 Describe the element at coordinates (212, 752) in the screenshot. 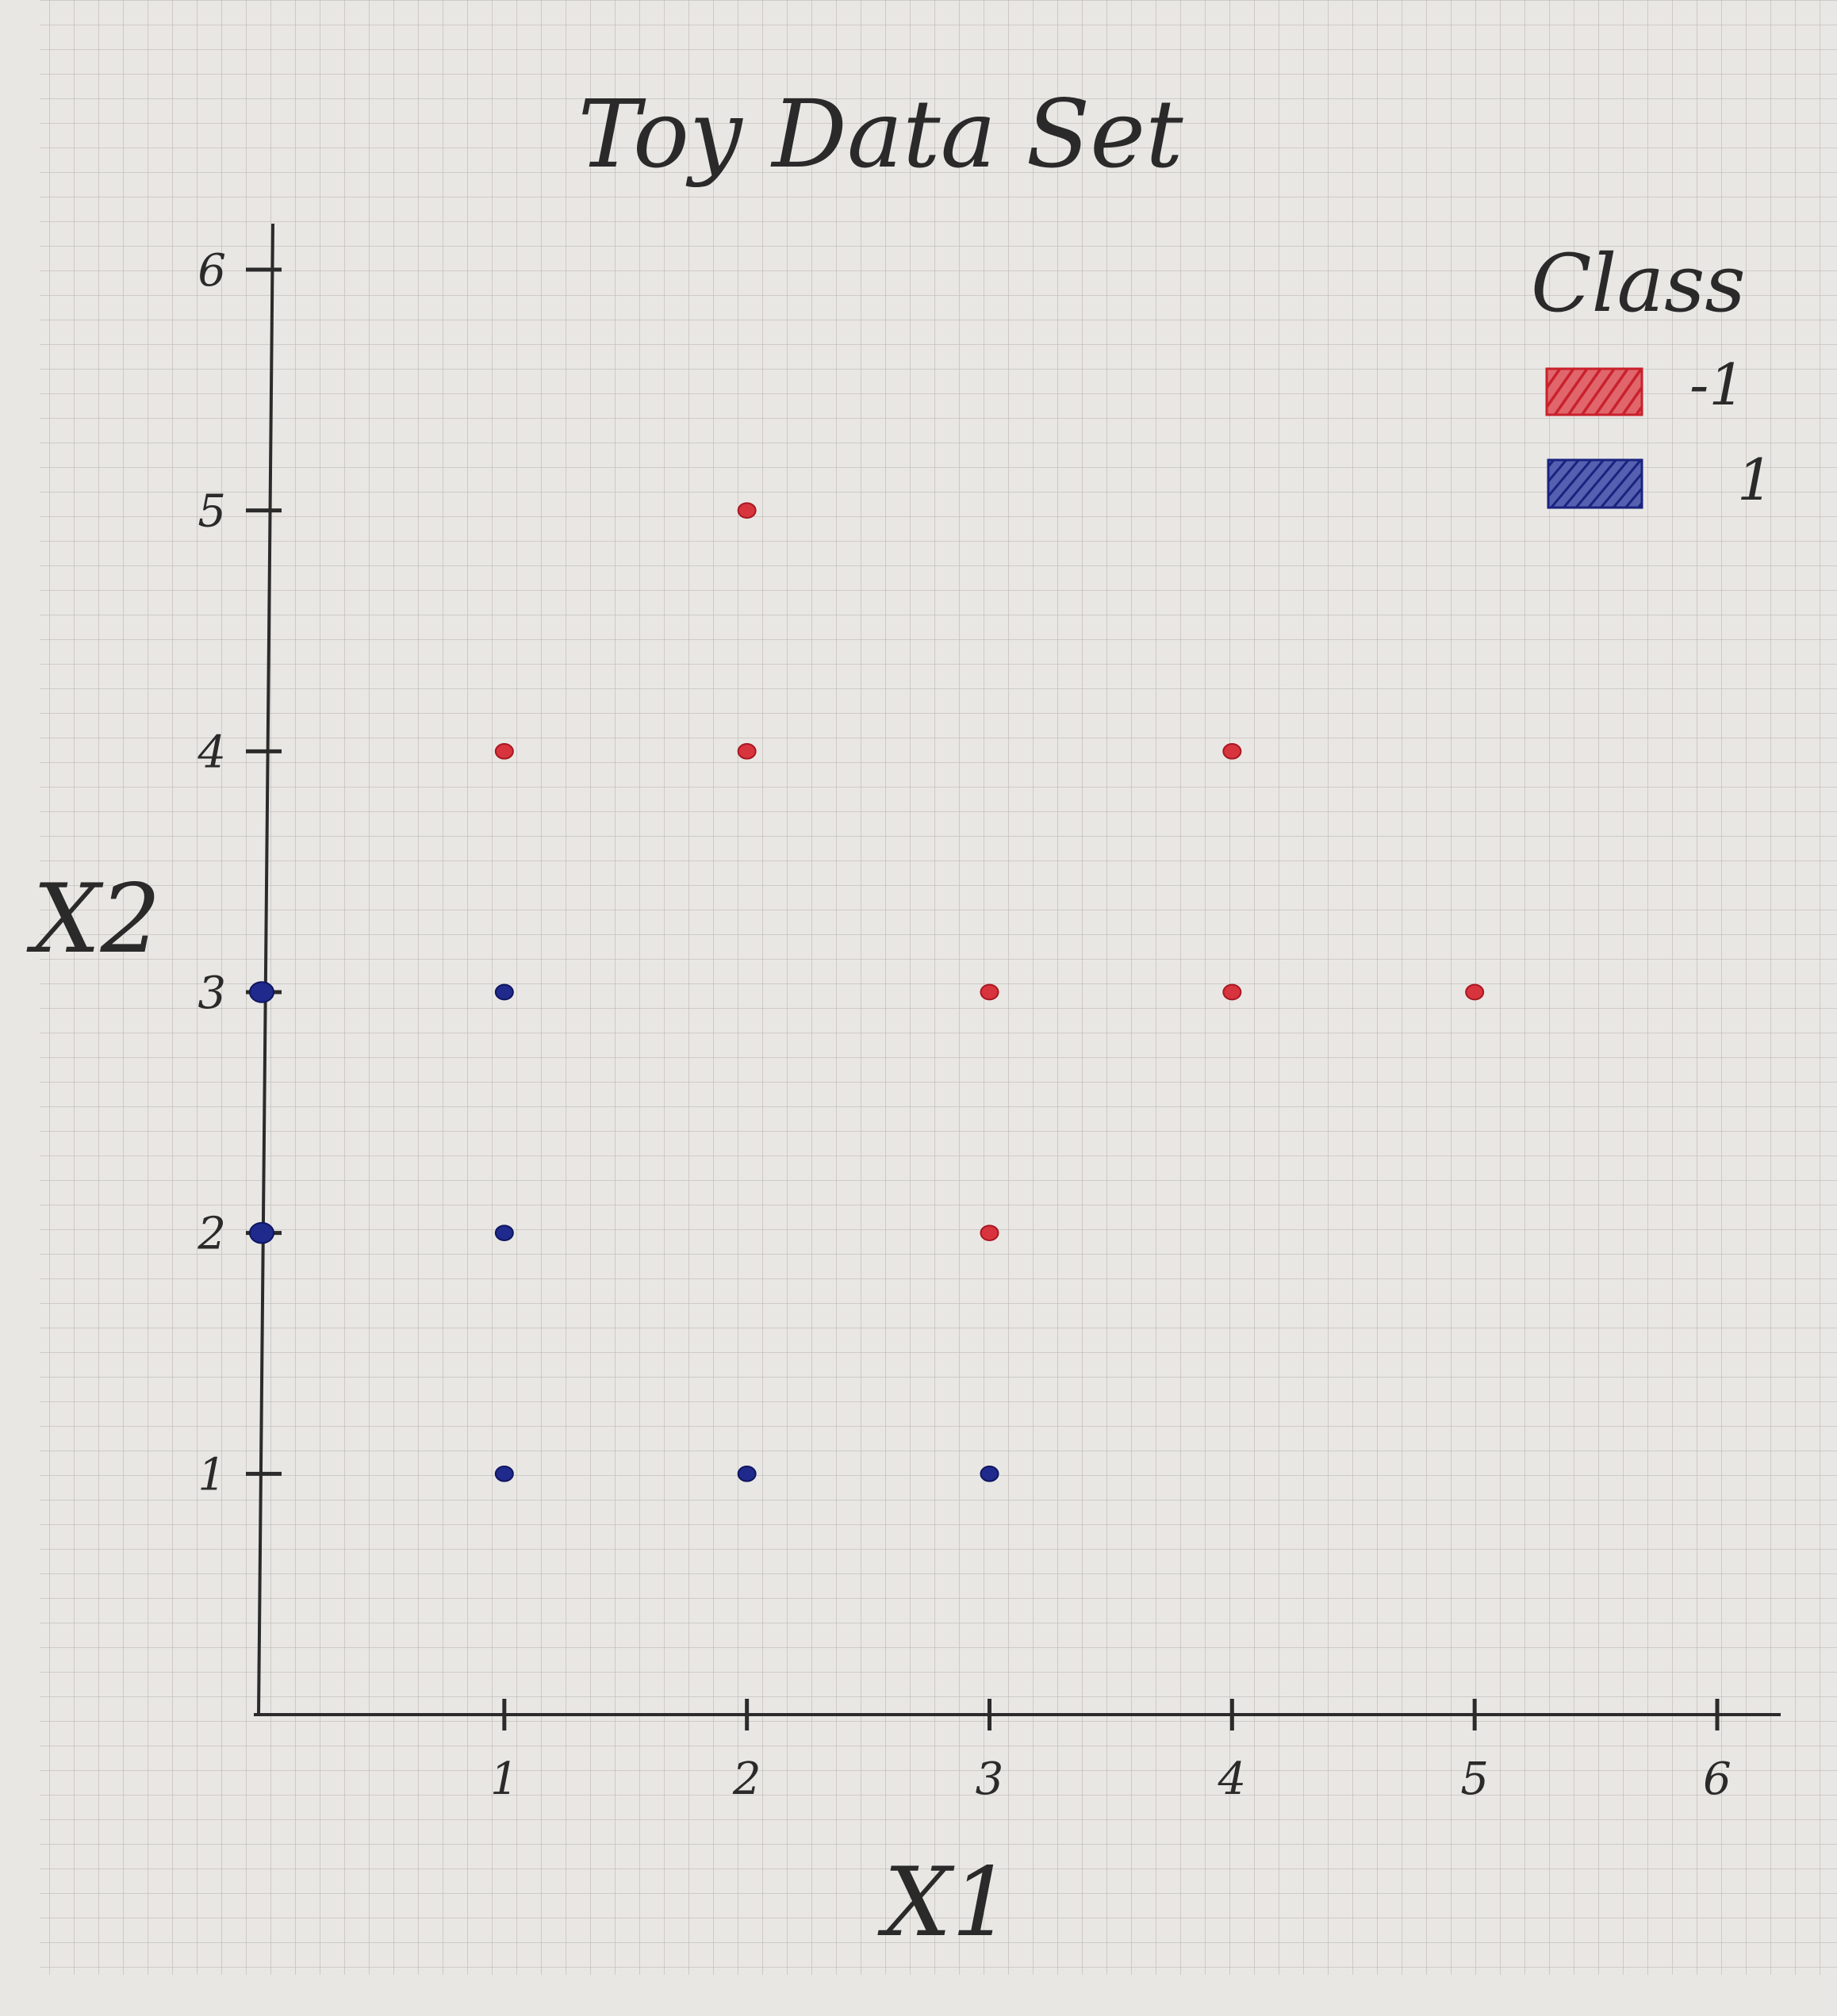

I see `y-tick-label: 4` at that location.